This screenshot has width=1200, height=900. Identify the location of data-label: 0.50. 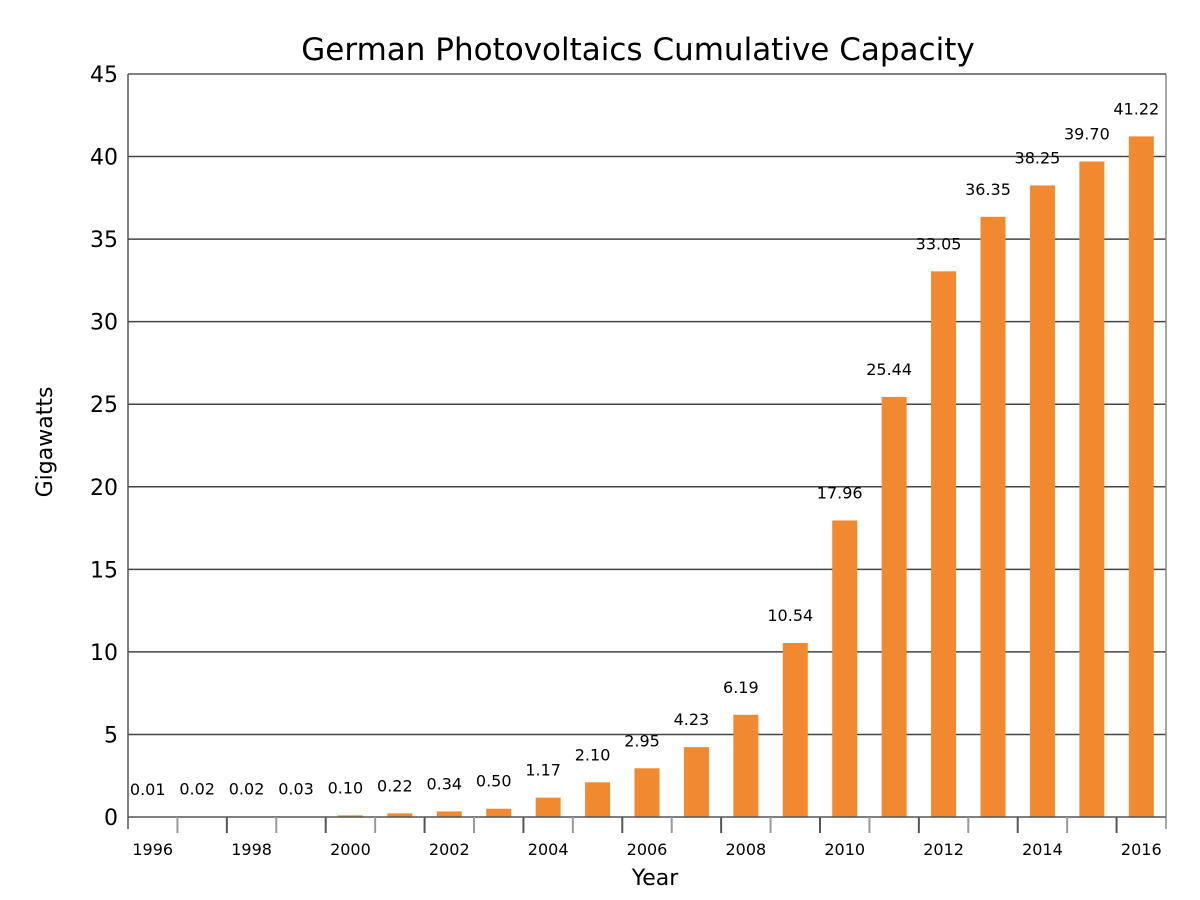
(494, 781).